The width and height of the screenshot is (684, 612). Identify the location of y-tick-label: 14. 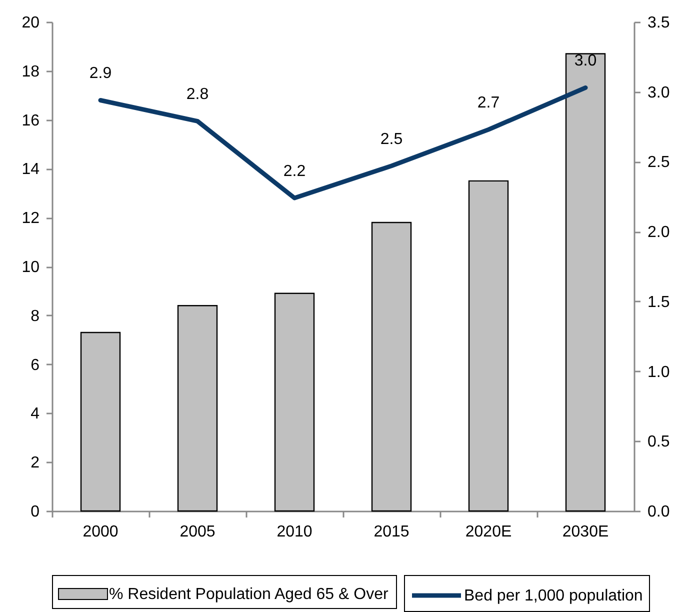
(31, 169).